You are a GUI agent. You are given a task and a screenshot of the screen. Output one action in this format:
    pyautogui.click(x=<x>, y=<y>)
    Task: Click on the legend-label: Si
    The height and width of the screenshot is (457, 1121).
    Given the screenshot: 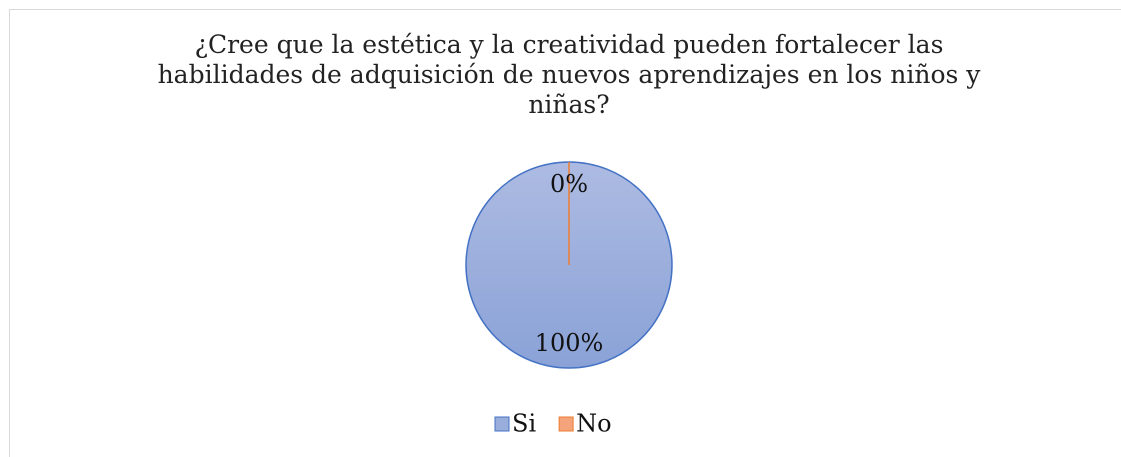 What is the action you would take?
    pyautogui.click(x=524, y=424)
    